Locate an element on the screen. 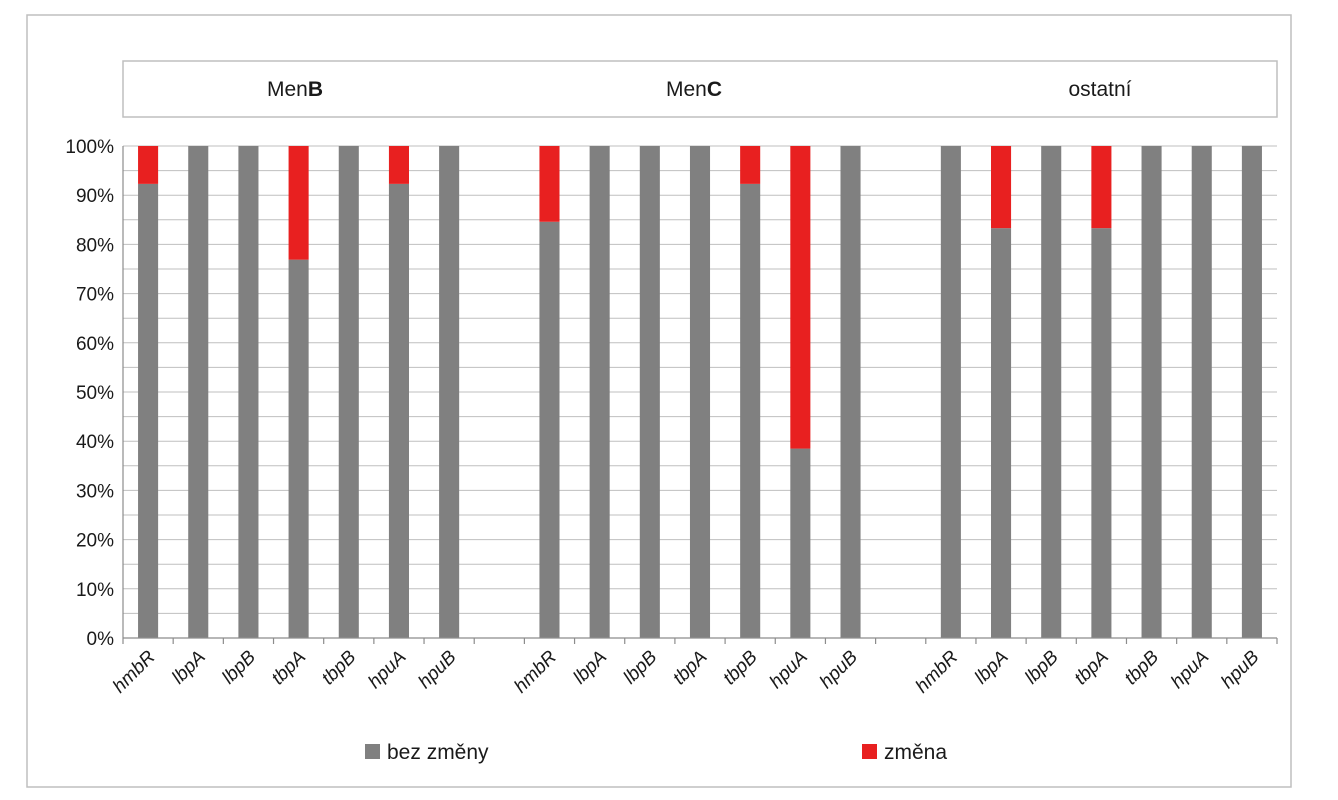 Image resolution: width=1338 pixels, height=800 pixels. y-tick-label: 60% is located at coordinates (95, 344).